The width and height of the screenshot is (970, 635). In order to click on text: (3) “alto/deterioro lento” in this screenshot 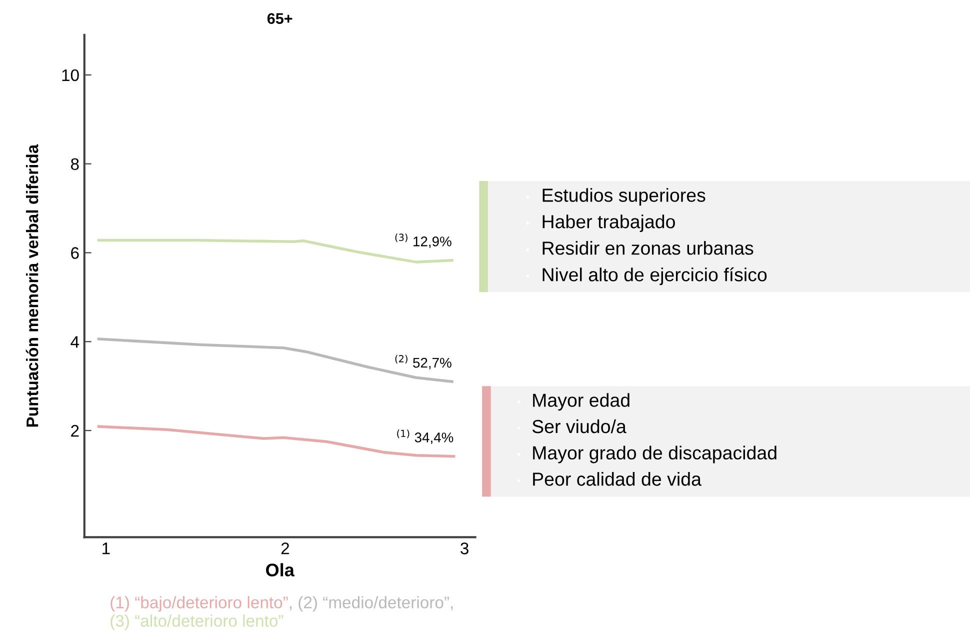, I will do `click(197, 622)`.